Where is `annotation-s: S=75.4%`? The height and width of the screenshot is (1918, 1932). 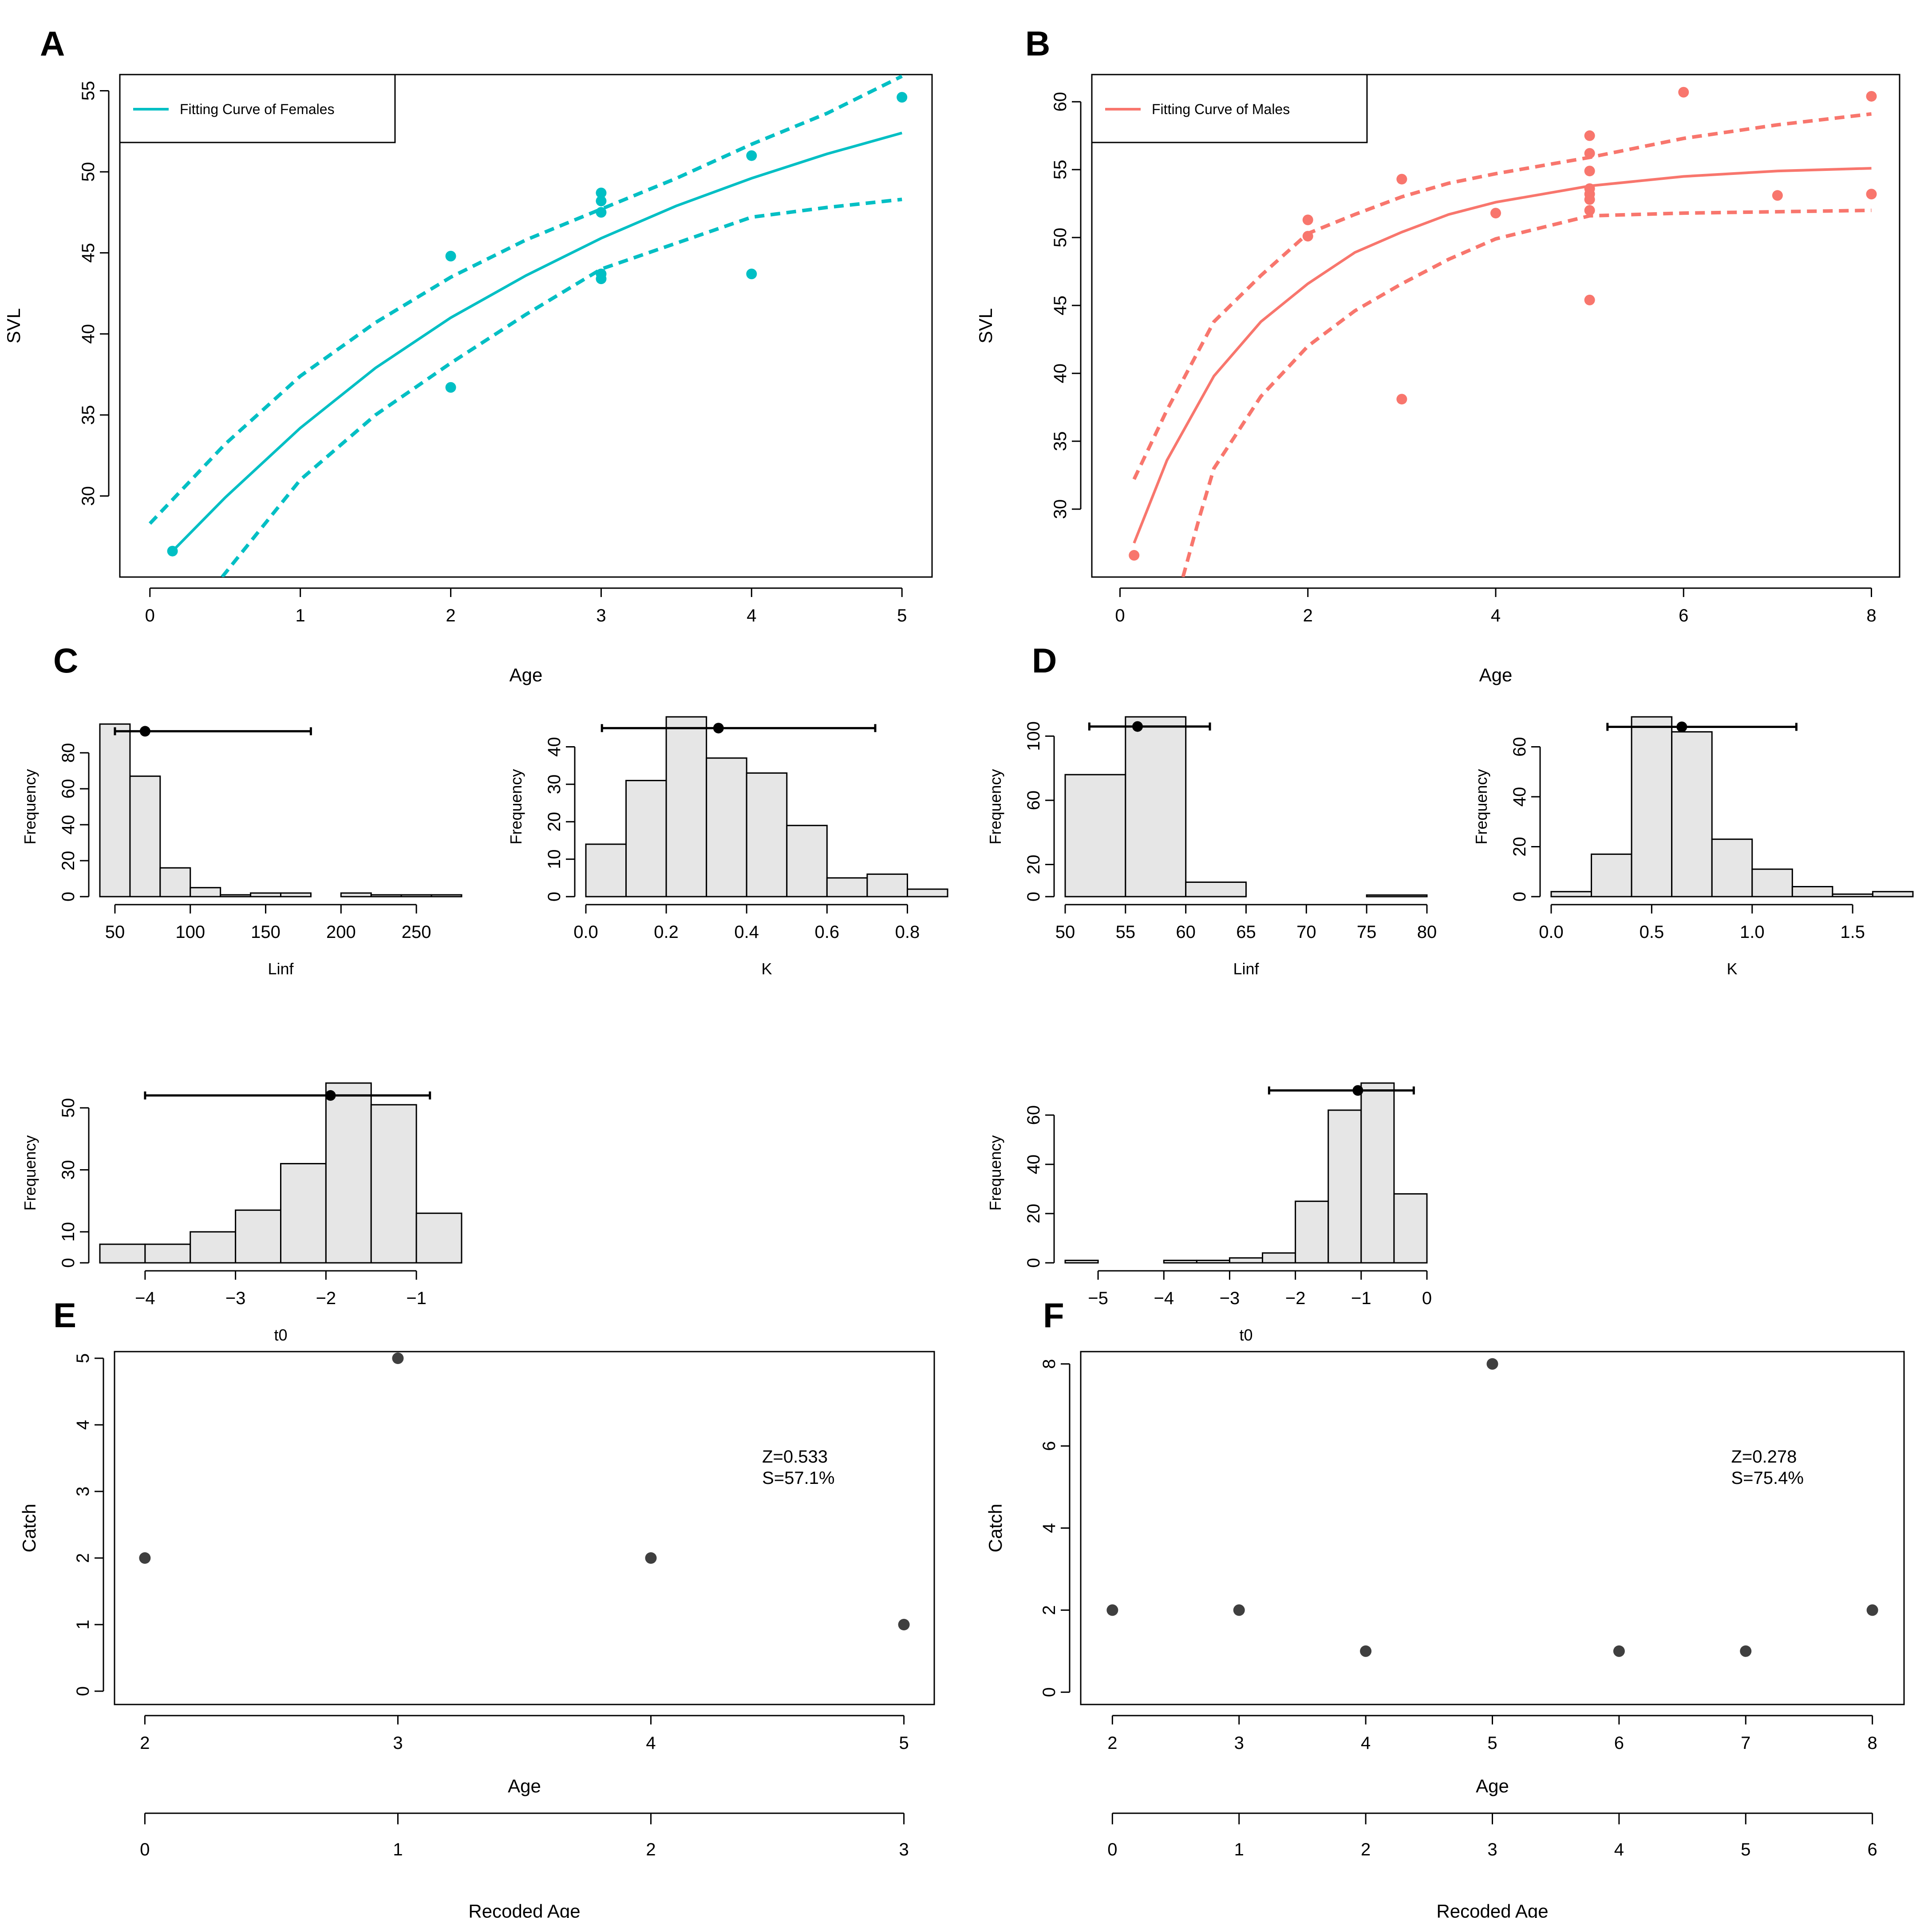 annotation-s: S=75.4% is located at coordinates (1767, 1478).